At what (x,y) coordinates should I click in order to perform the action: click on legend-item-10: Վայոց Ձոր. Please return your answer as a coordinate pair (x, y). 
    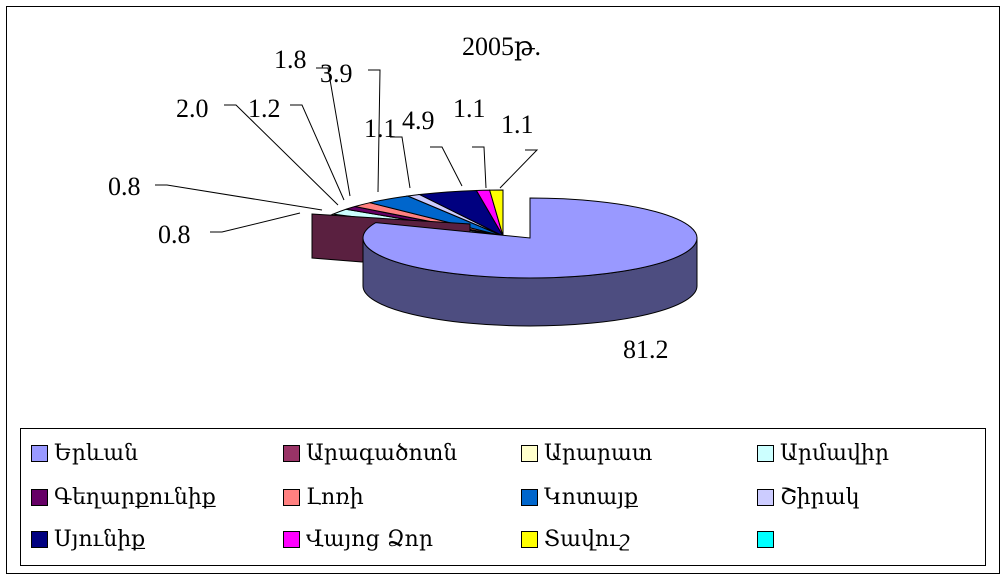
    Looking at the image, I should click on (358, 539).